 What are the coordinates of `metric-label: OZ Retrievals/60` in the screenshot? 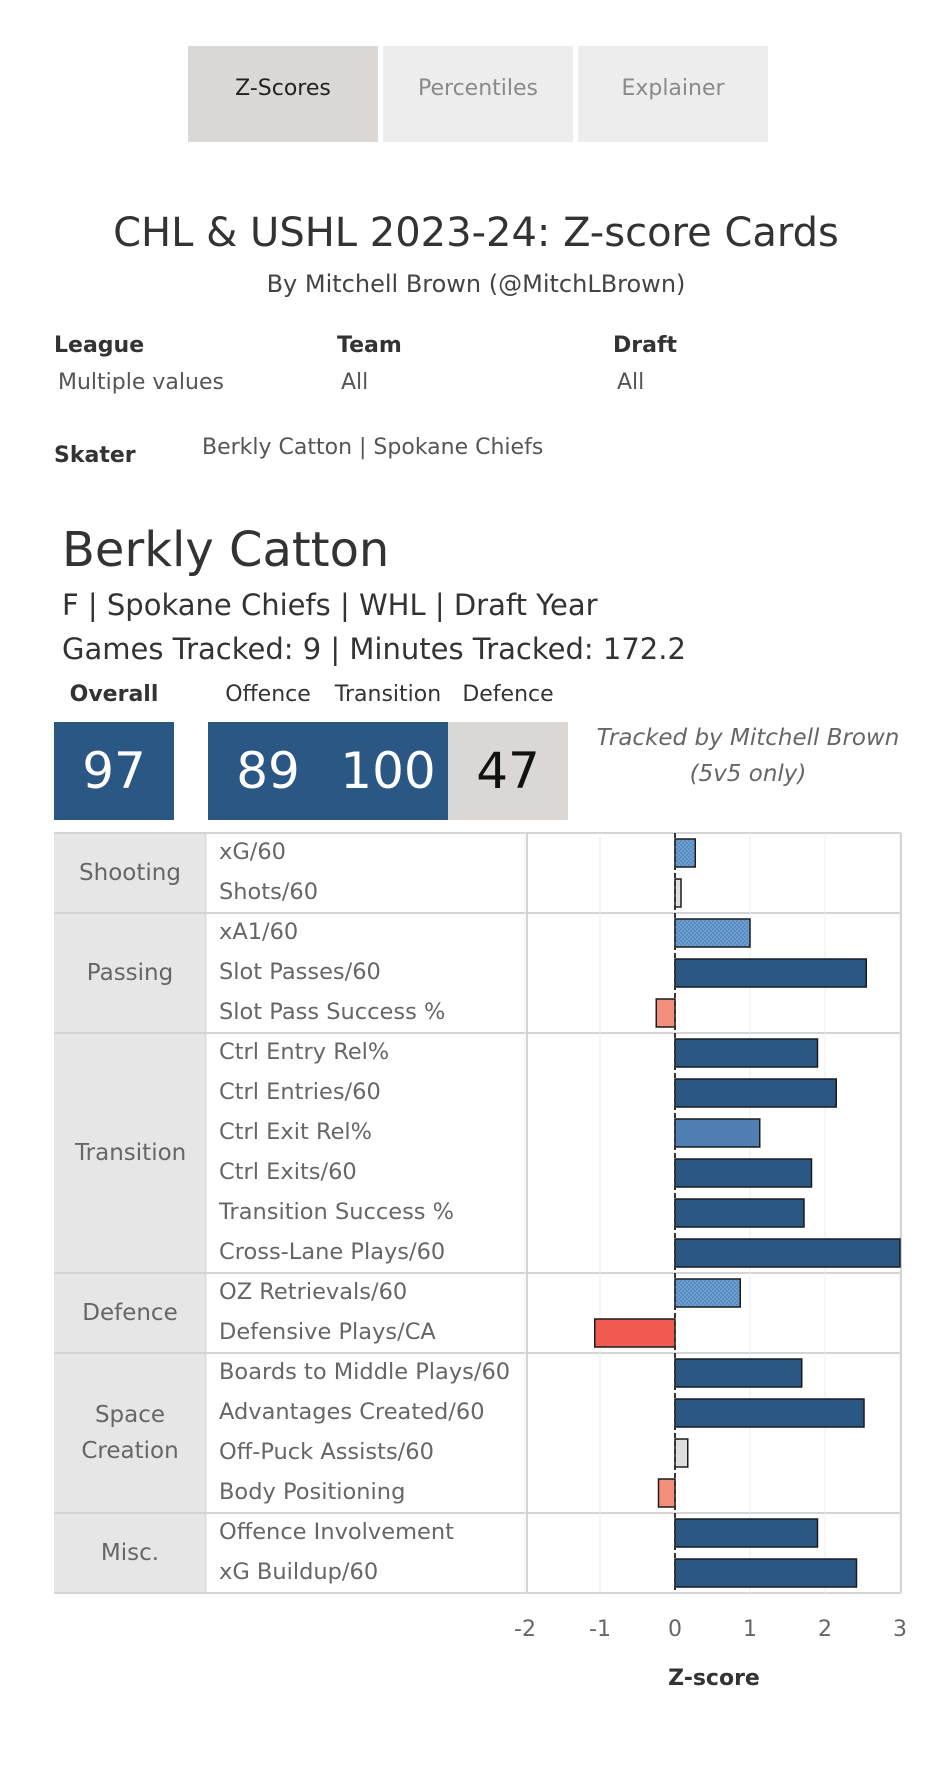 It's located at (313, 1292).